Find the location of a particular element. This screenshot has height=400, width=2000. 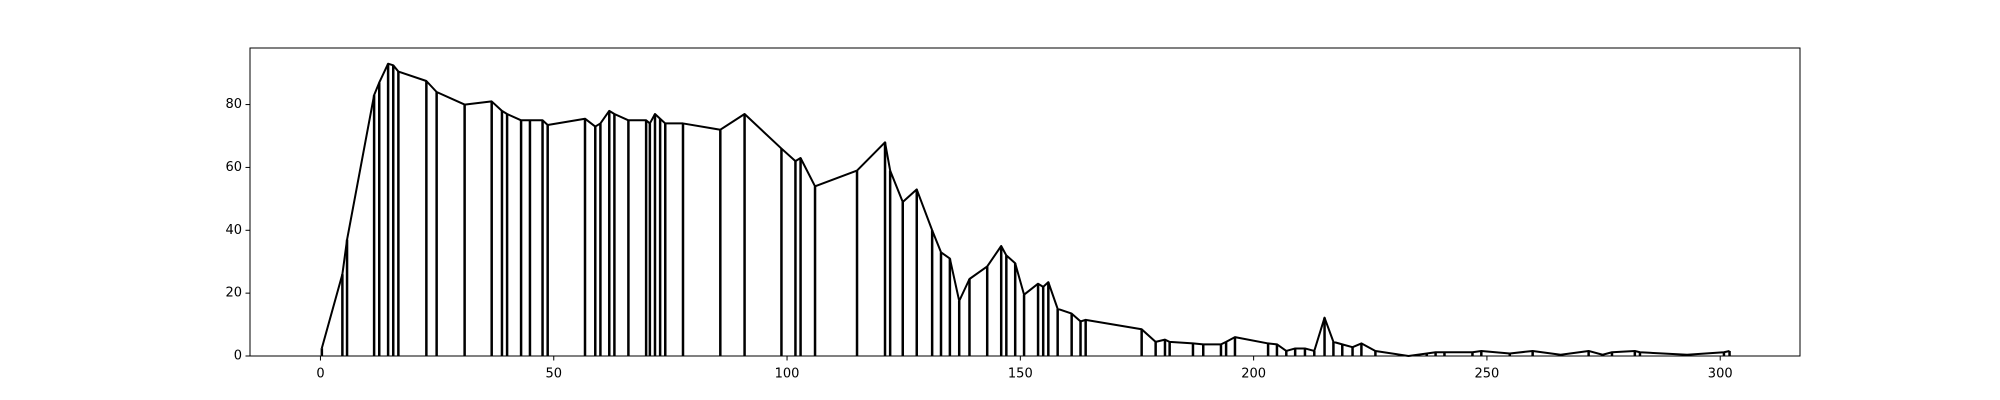

y-tick-label: 60 is located at coordinates (233, 167).